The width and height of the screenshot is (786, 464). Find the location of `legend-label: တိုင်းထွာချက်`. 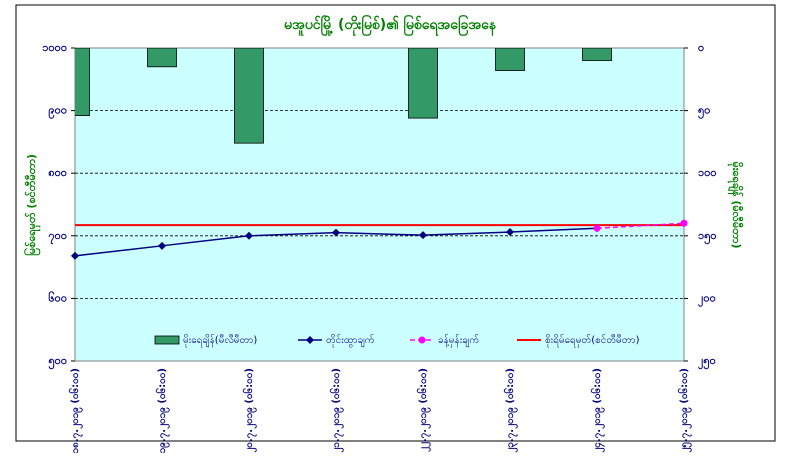

legend-label: တိုင်းထွာချက် is located at coordinates (350, 340).